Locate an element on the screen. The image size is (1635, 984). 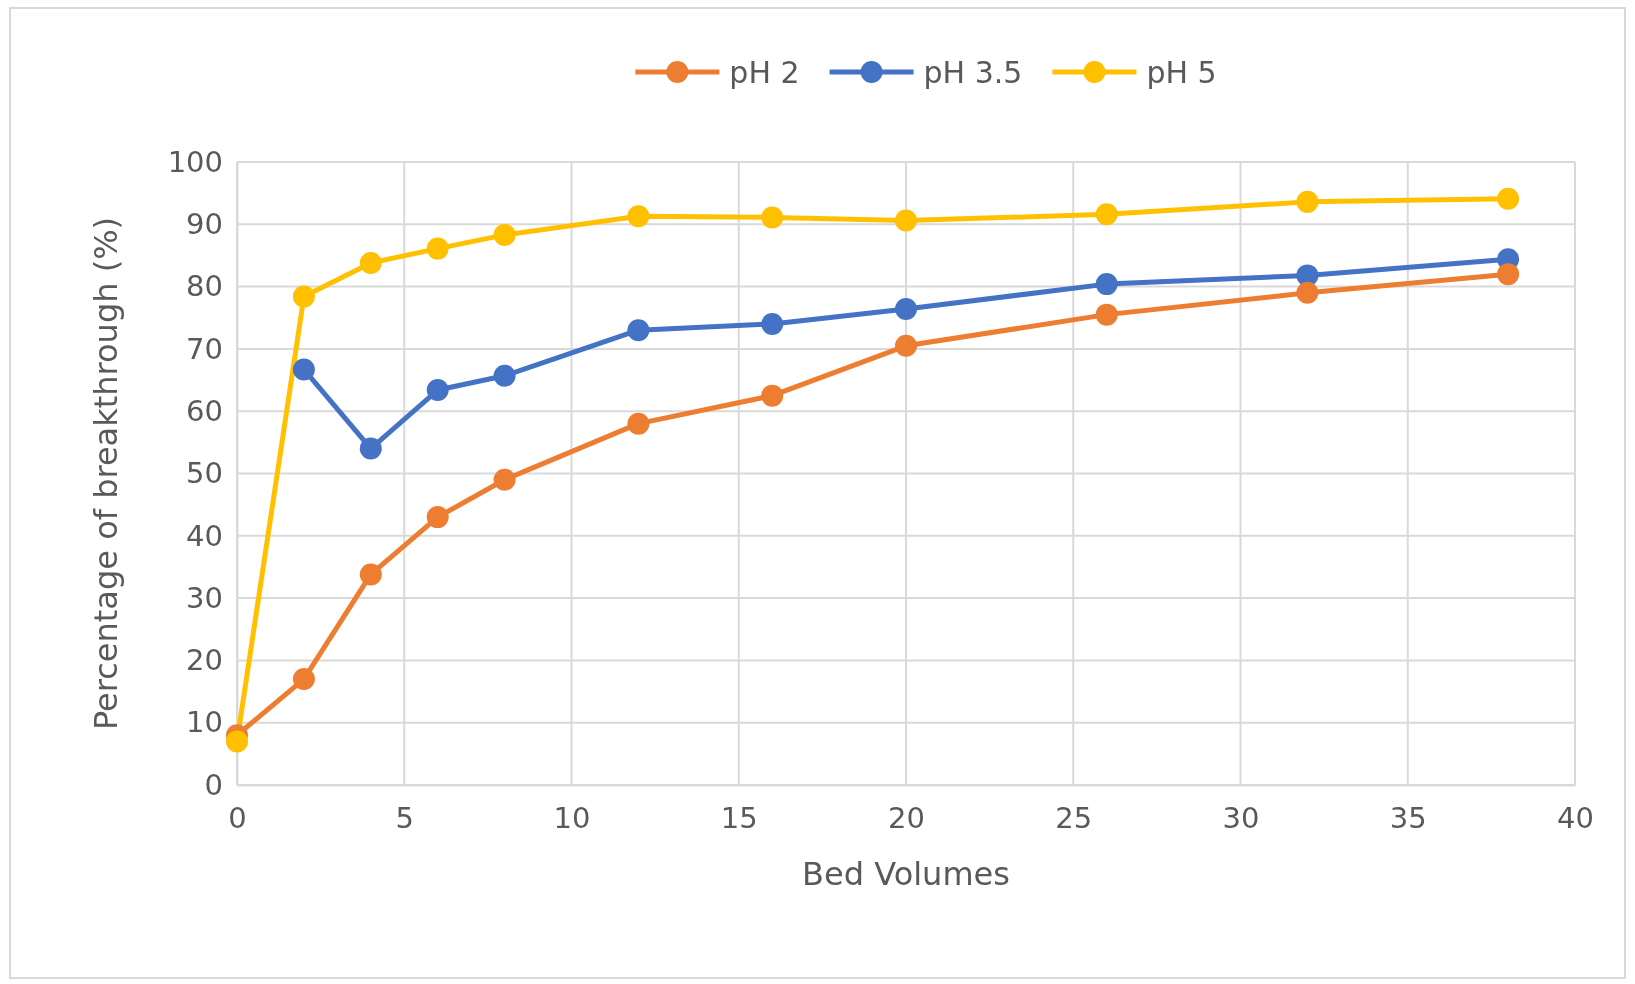
x-tick-label: 25 is located at coordinates (1074, 817).